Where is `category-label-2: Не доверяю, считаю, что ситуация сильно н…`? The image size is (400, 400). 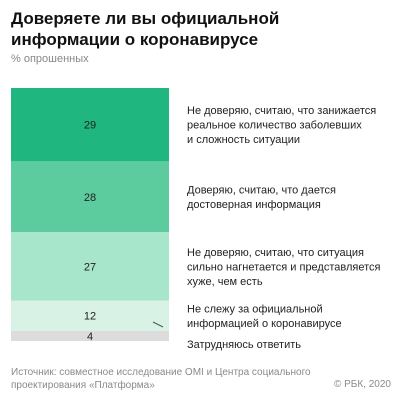 category-label-2: Не доверяю, считаю, что ситуация сильно н… is located at coordinates (284, 267).